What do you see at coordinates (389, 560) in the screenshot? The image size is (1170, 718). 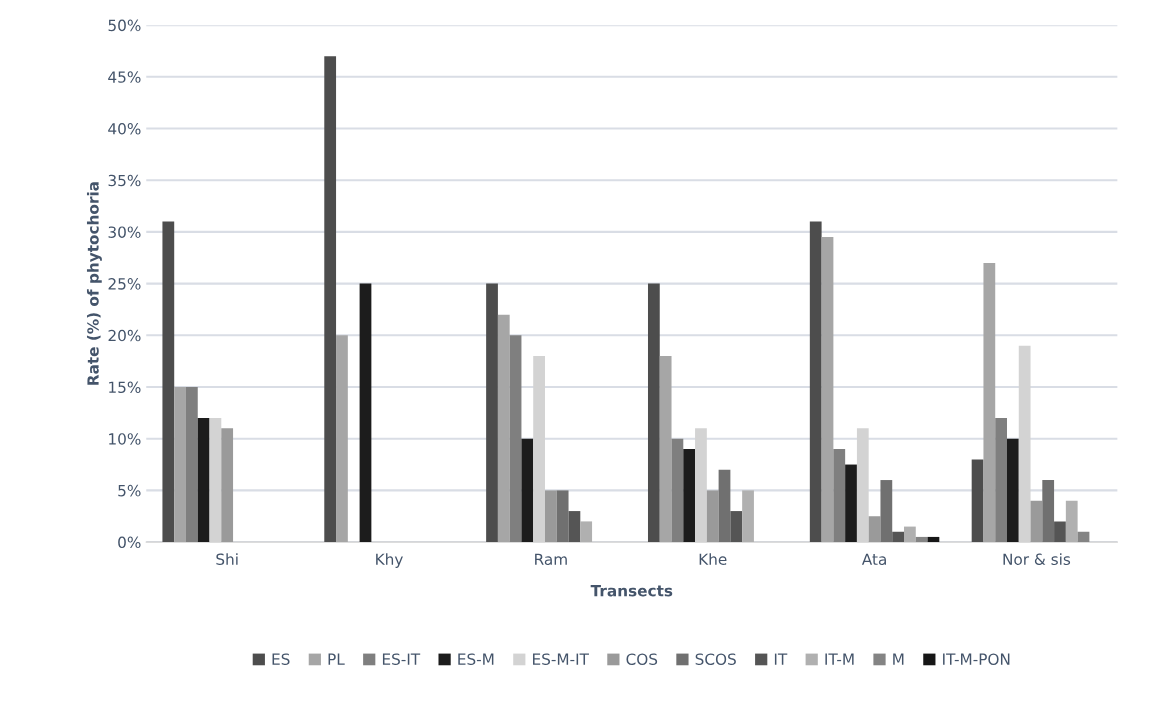 I see `x-tick-label: Khy` at bounding box center [389, 560].